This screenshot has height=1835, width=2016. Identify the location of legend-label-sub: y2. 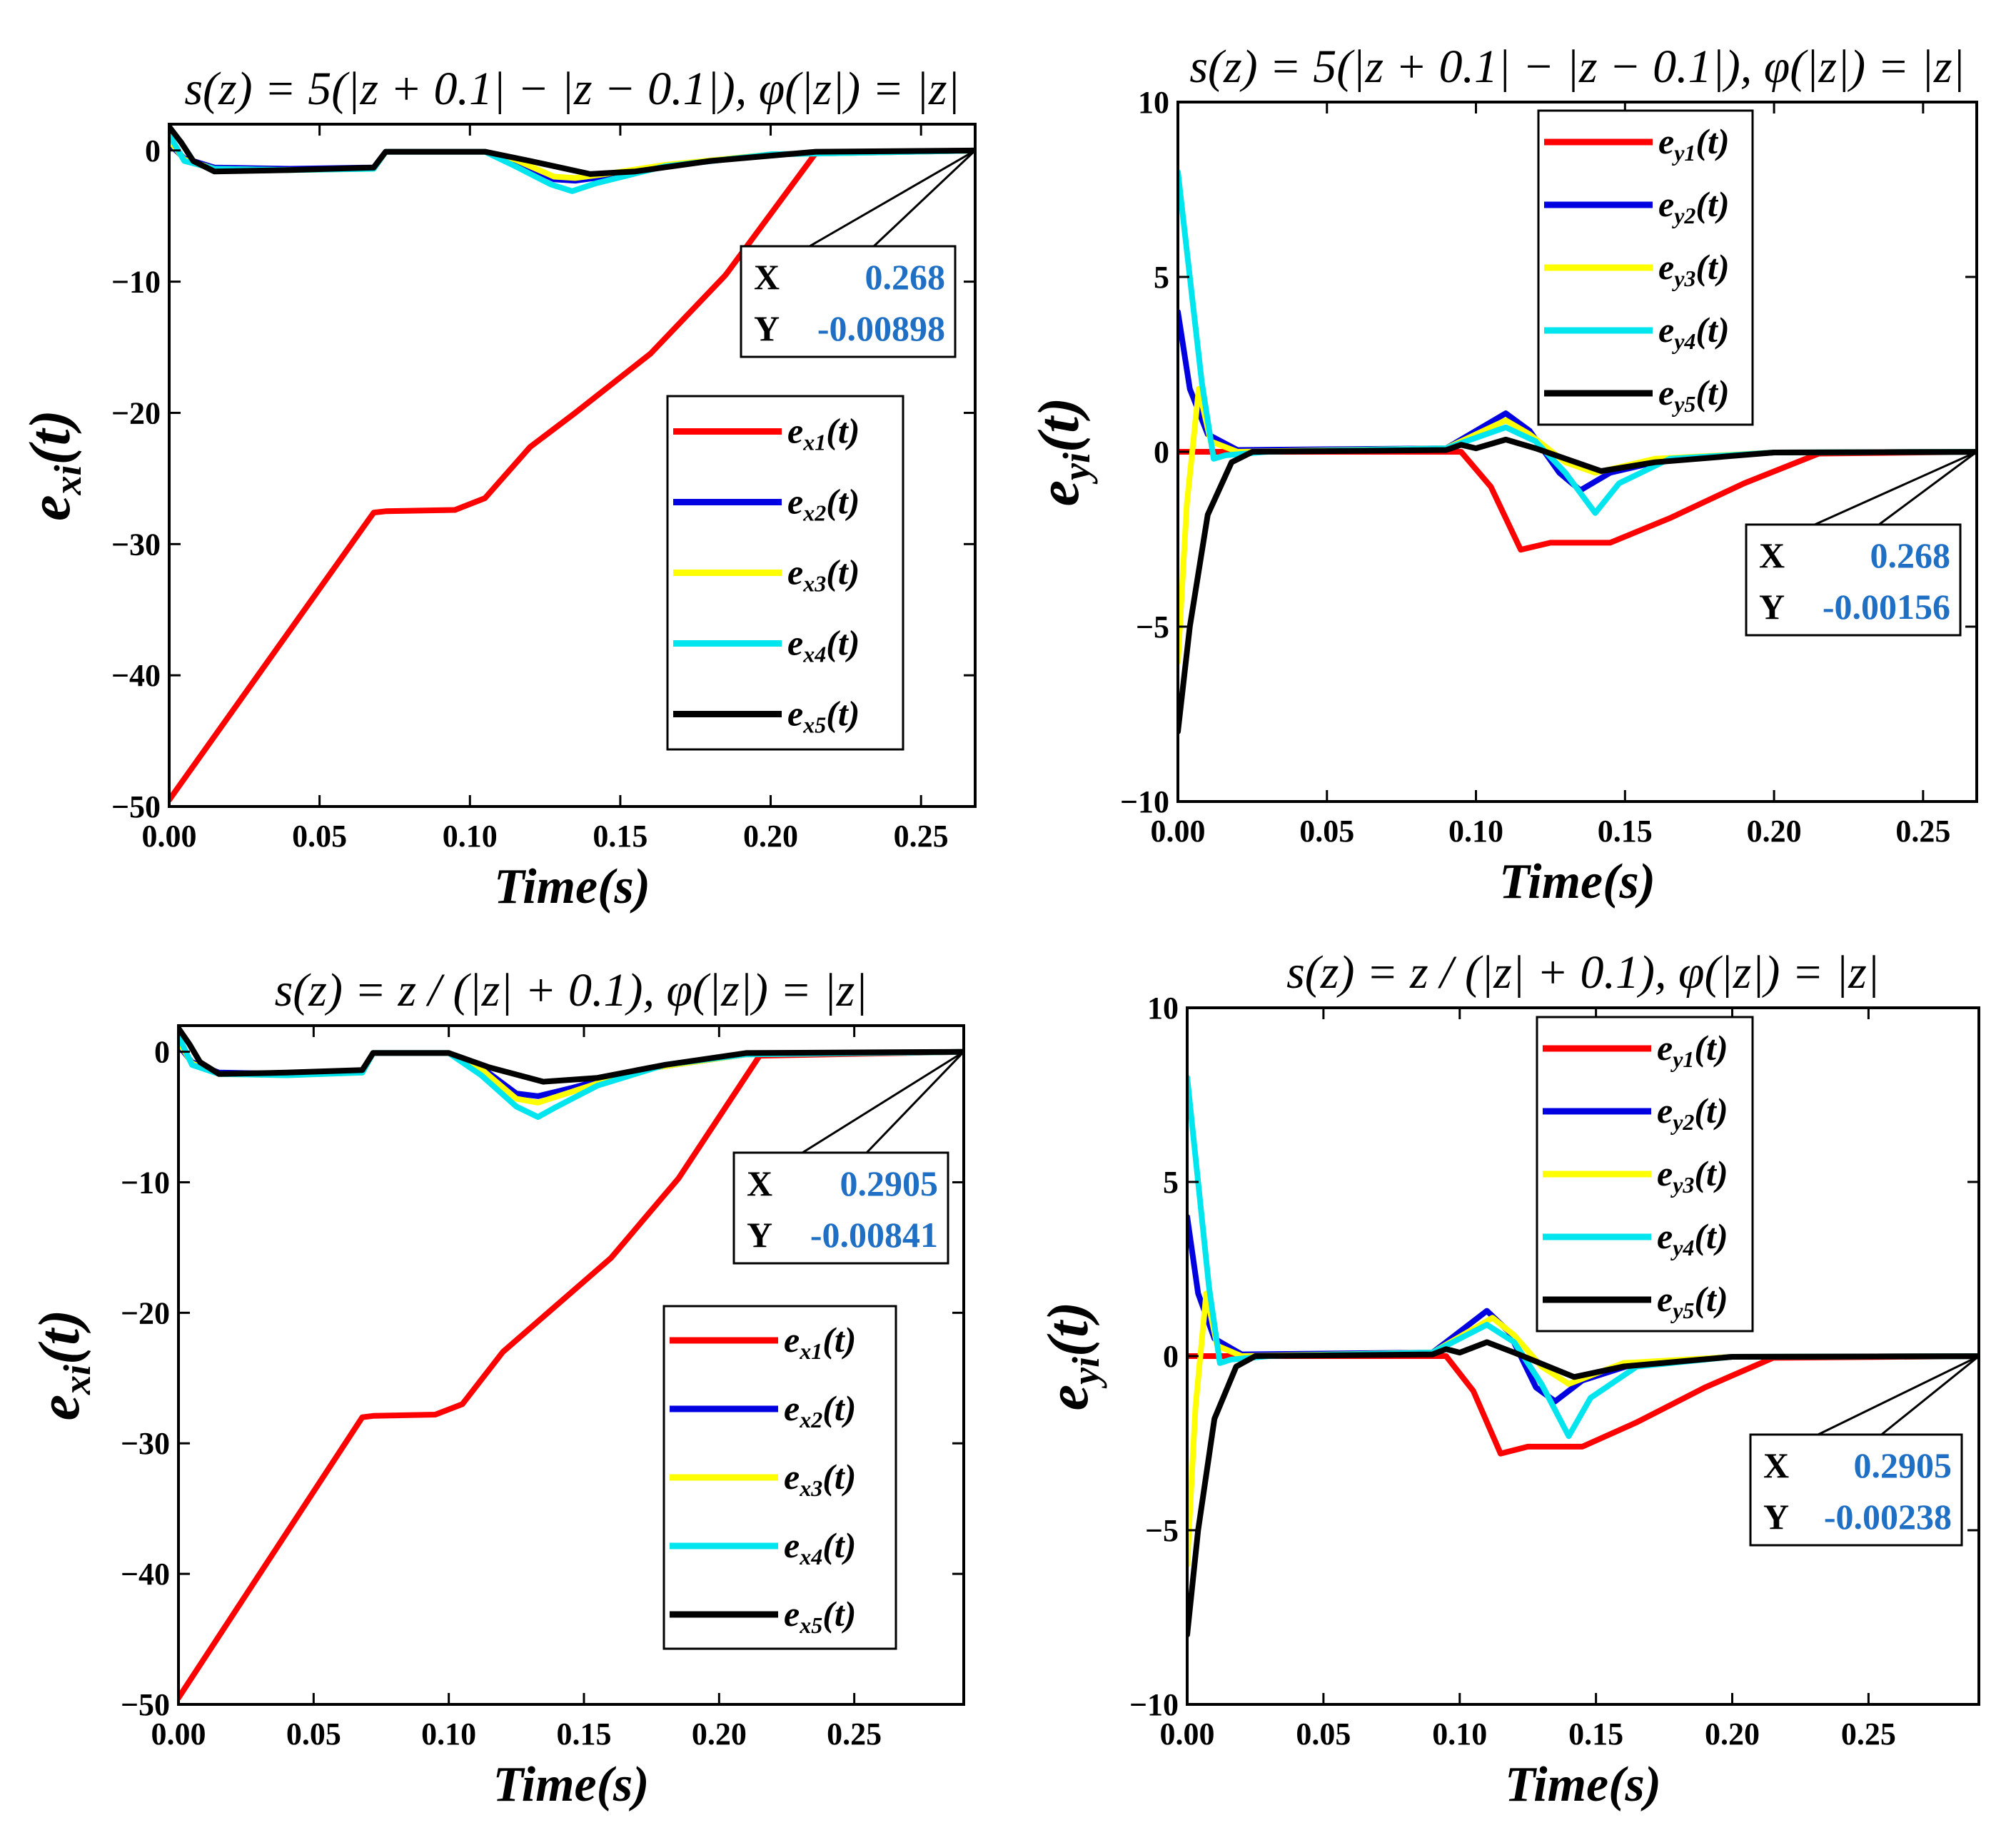
(1682, 1122).